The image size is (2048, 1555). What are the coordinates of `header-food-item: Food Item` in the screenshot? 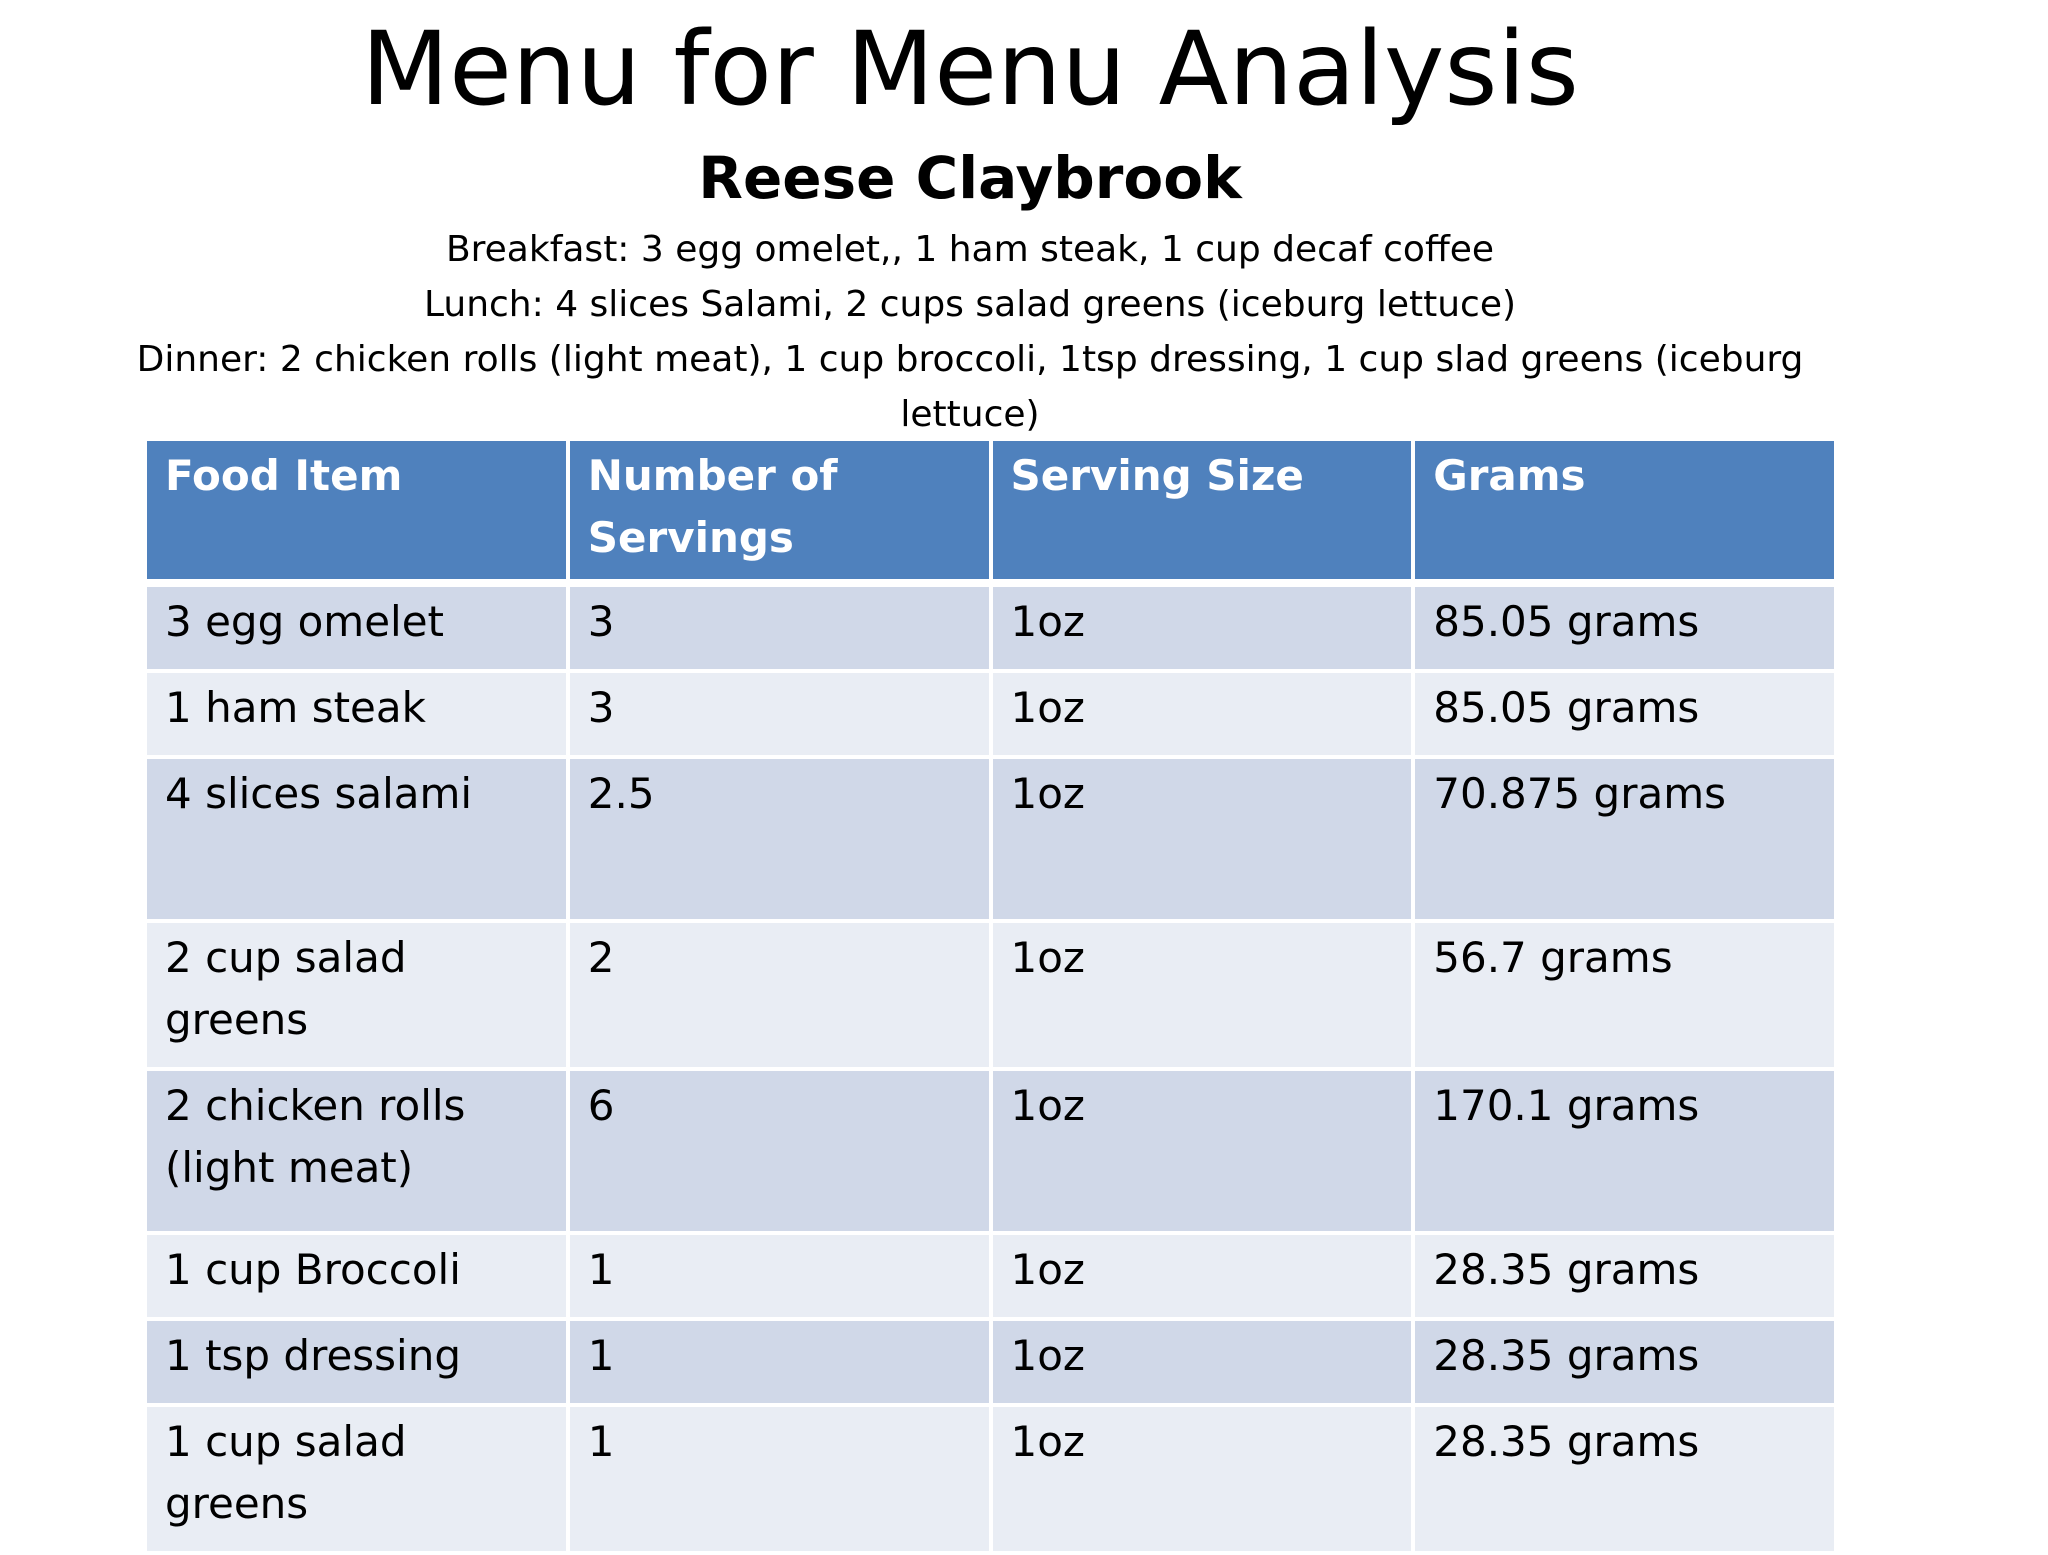 It's located at (356, 512).